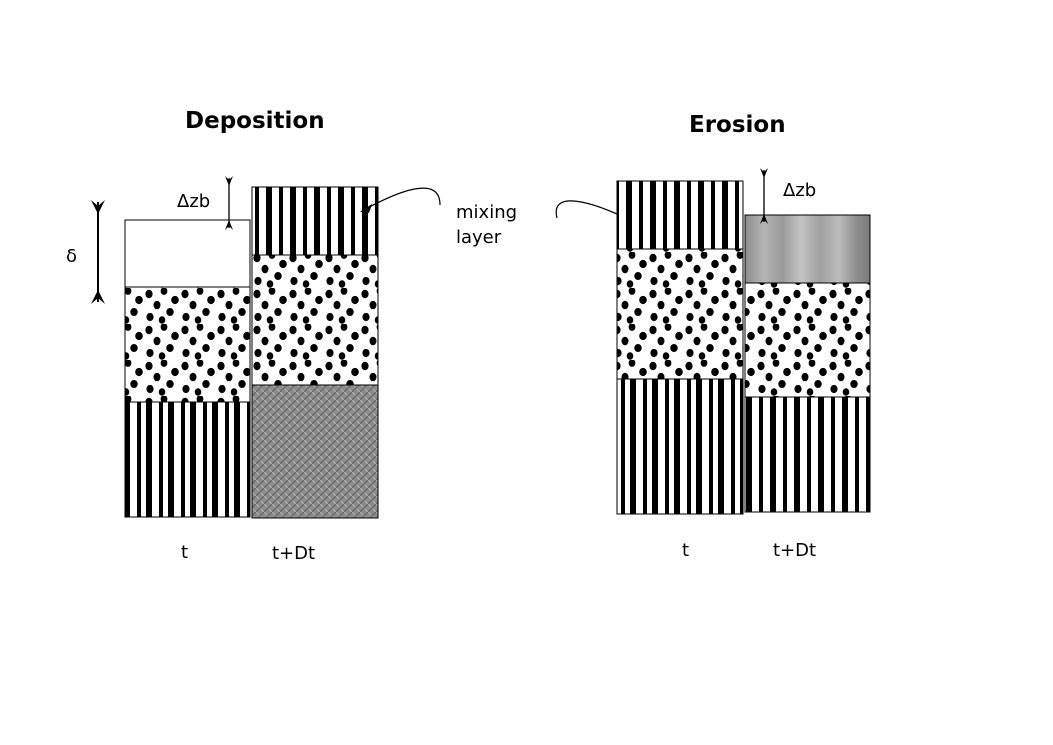  I want to click on deposition-dzb-arrow, so click(229, 203).